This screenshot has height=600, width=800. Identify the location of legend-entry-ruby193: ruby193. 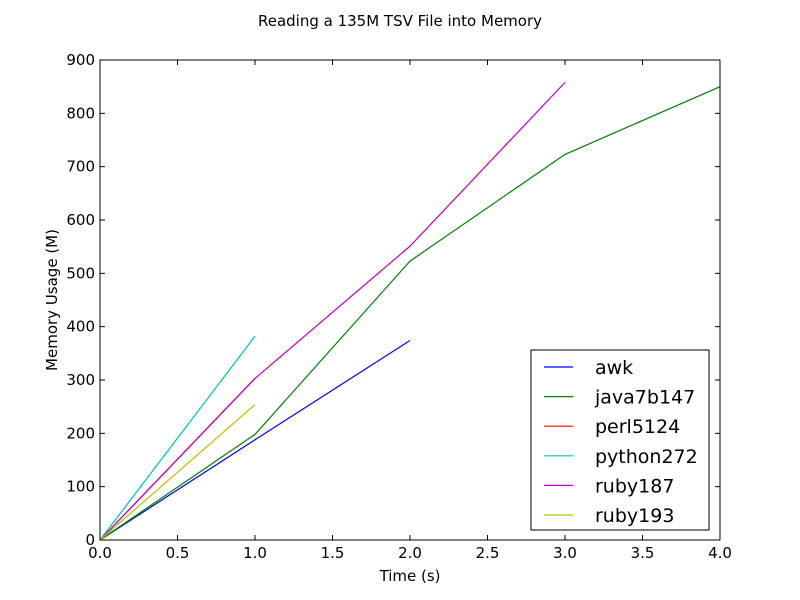
(634, 516).